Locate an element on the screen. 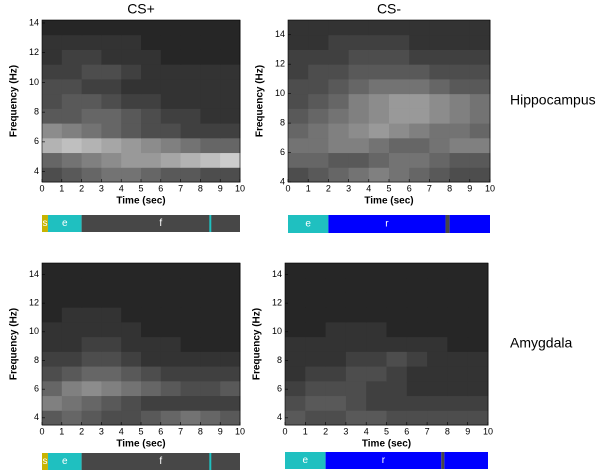  behavior-segment is located at coordinates (308, 224).